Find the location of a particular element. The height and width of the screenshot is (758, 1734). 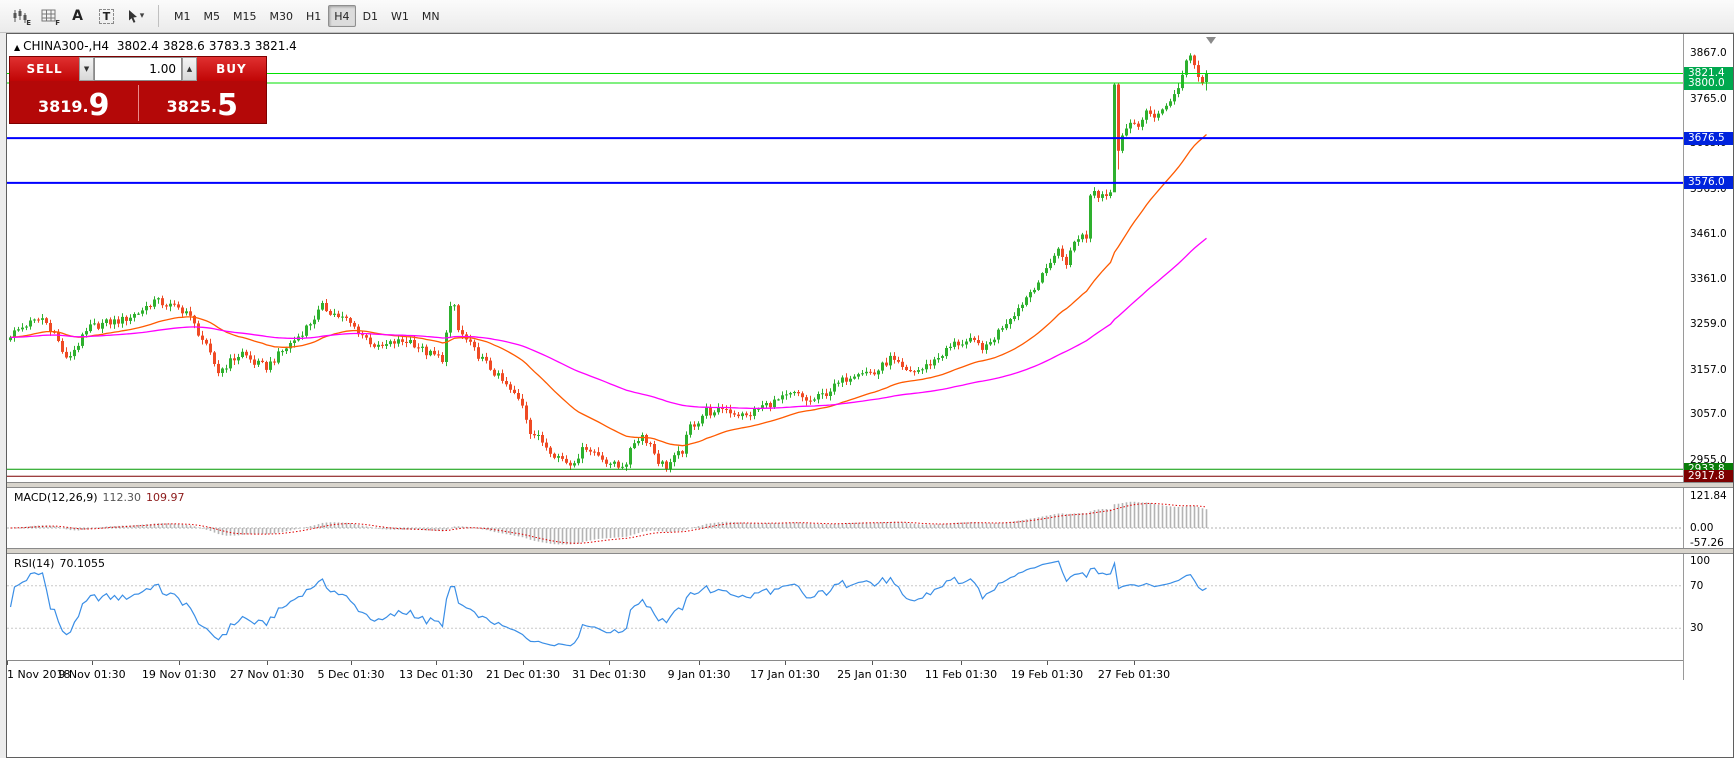

time-label: 27 Feb 01:30 is located at coordinates (1134, 674).